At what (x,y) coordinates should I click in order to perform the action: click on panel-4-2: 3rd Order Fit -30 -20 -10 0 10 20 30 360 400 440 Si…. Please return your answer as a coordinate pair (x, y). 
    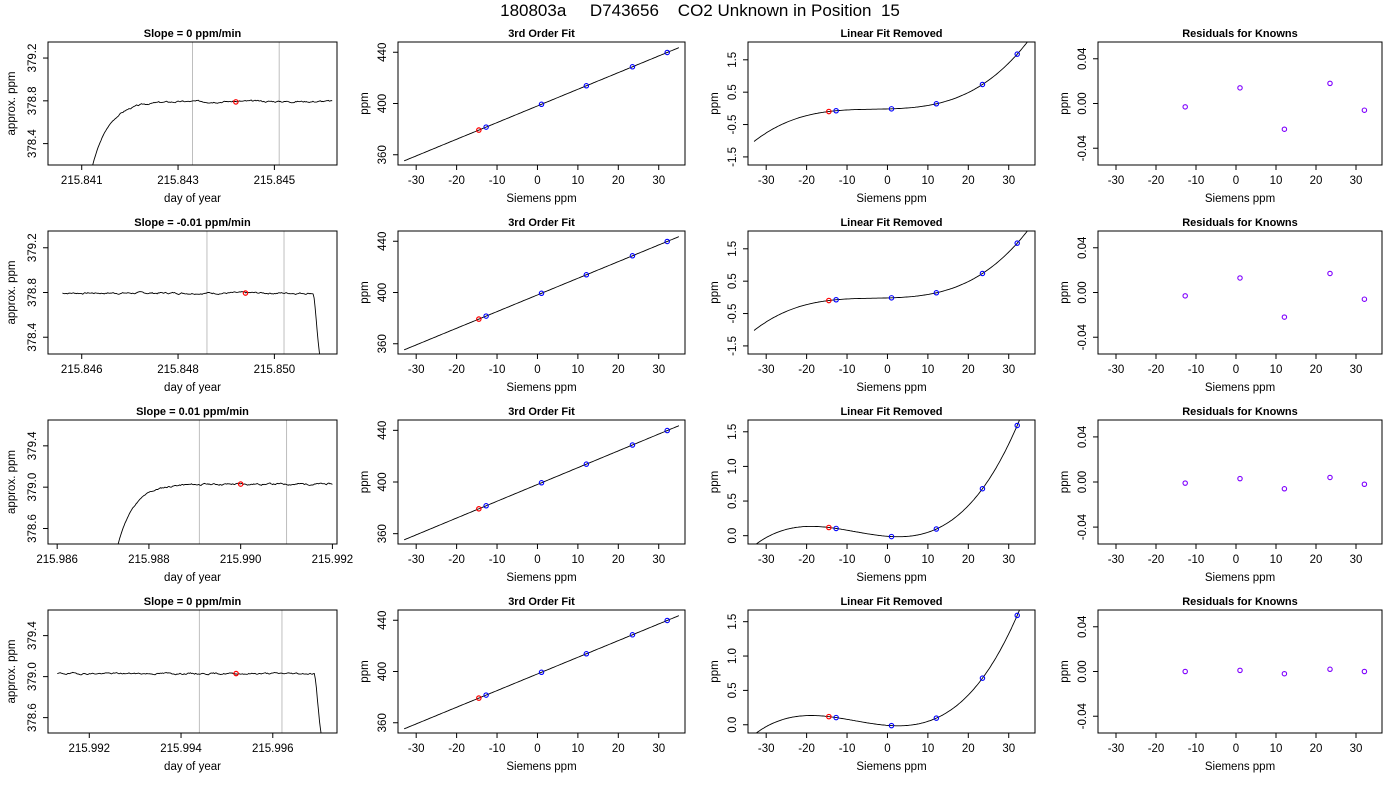
    Looking at the image, I should click on (522, 684).